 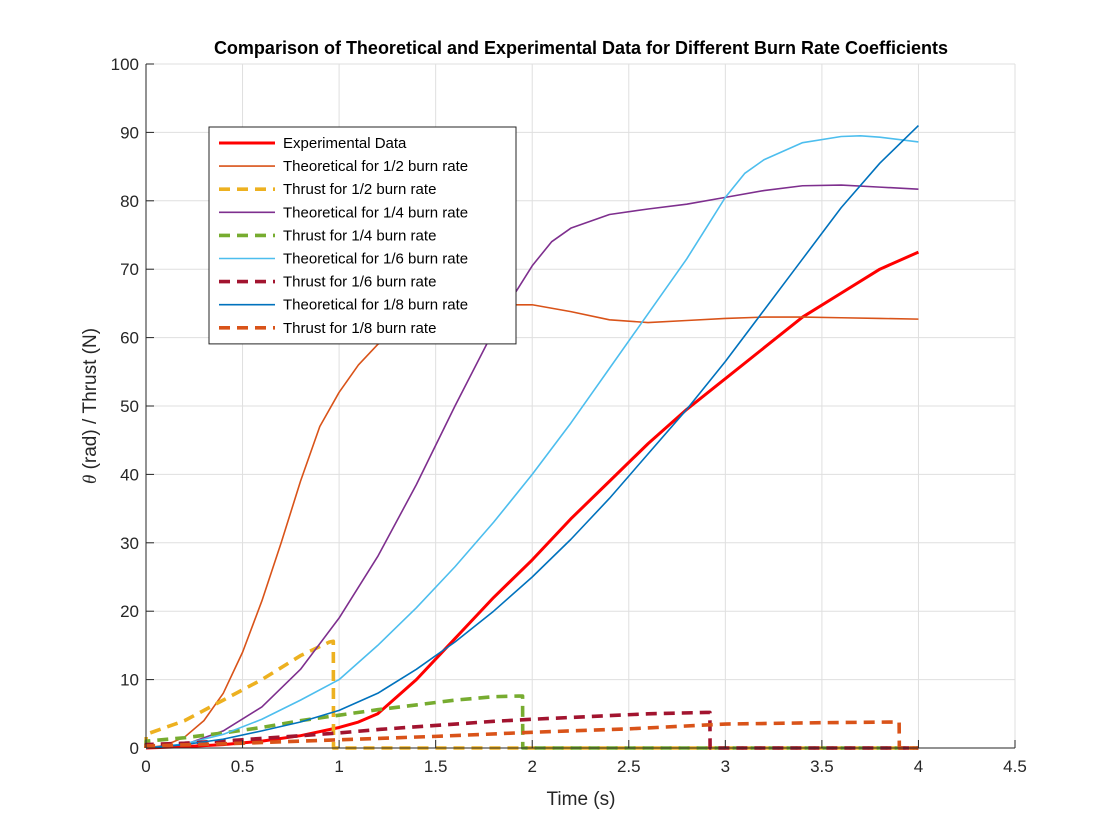 I want to click on y-tick-label-5: 50, so click(x=129, y=406).